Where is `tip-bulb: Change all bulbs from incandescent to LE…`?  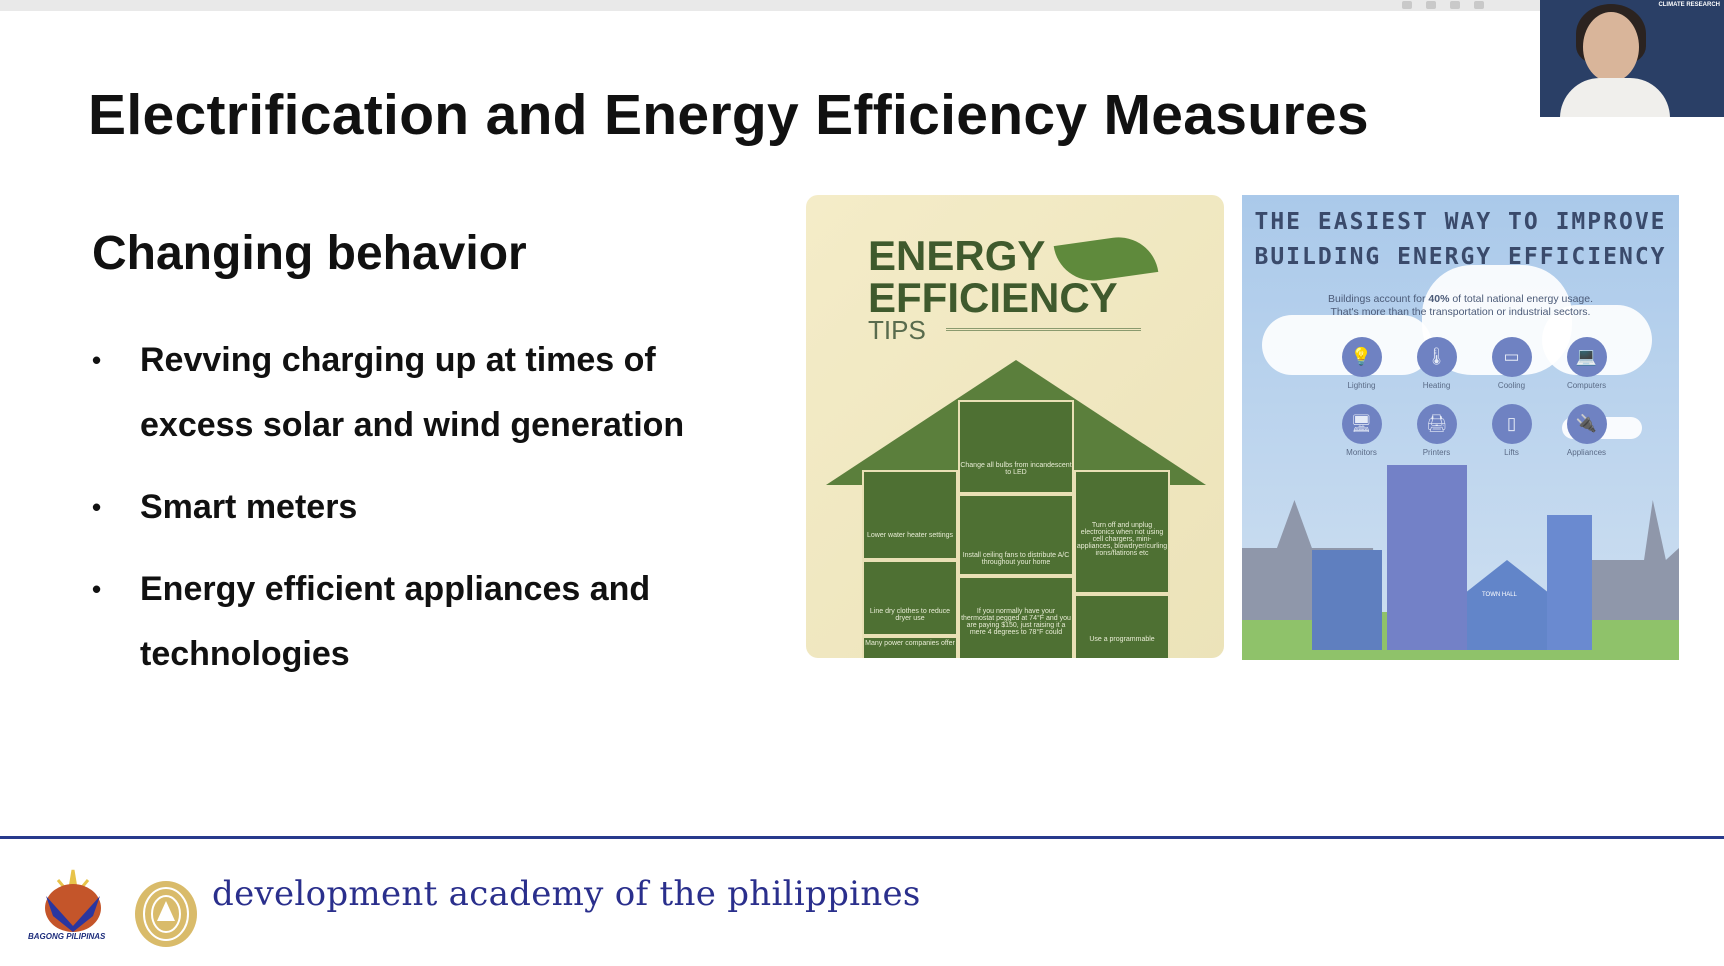
tip-bulb: Change all bulbs from incandescent to LE… is located at coordinates (1016, 447).